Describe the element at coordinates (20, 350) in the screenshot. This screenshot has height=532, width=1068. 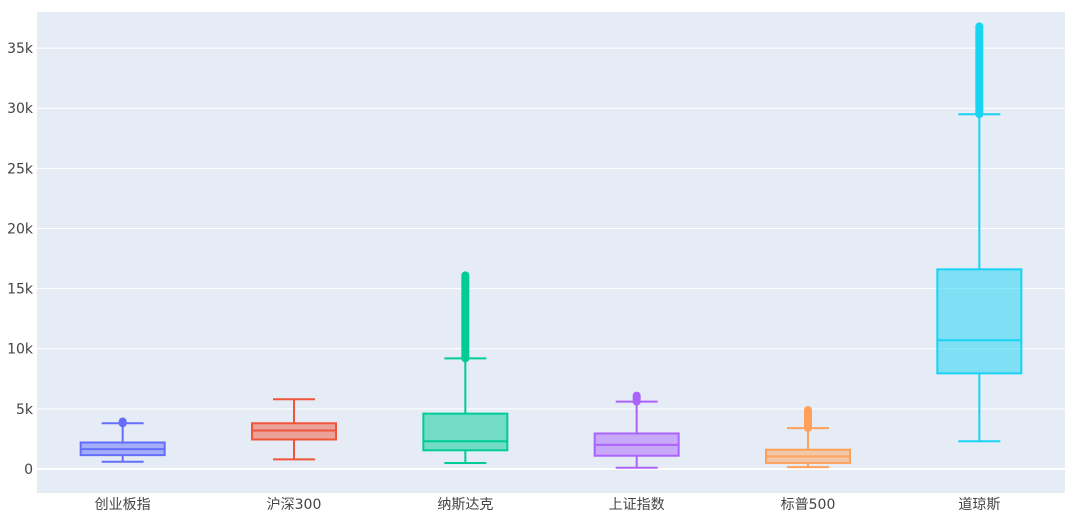
I see `y-tick-label: 10k` at that location.